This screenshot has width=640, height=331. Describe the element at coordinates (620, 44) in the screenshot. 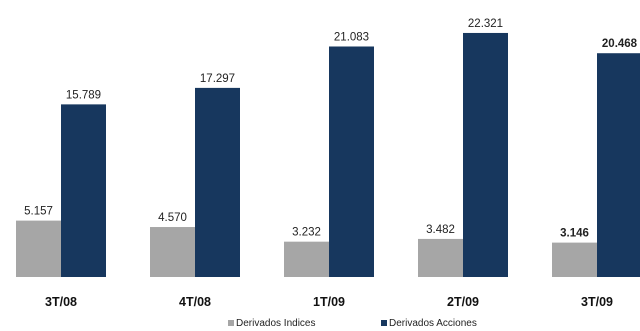

I see `value-label-acciones-4: 20.468` at that location.